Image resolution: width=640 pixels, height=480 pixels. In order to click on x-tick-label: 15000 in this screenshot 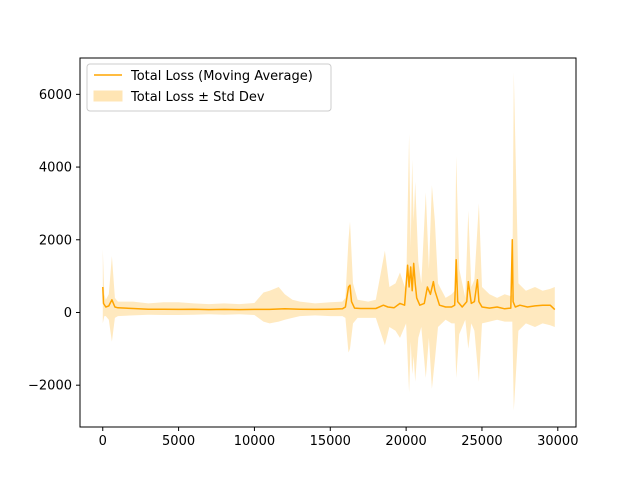, I will do `click(330, 441)`.